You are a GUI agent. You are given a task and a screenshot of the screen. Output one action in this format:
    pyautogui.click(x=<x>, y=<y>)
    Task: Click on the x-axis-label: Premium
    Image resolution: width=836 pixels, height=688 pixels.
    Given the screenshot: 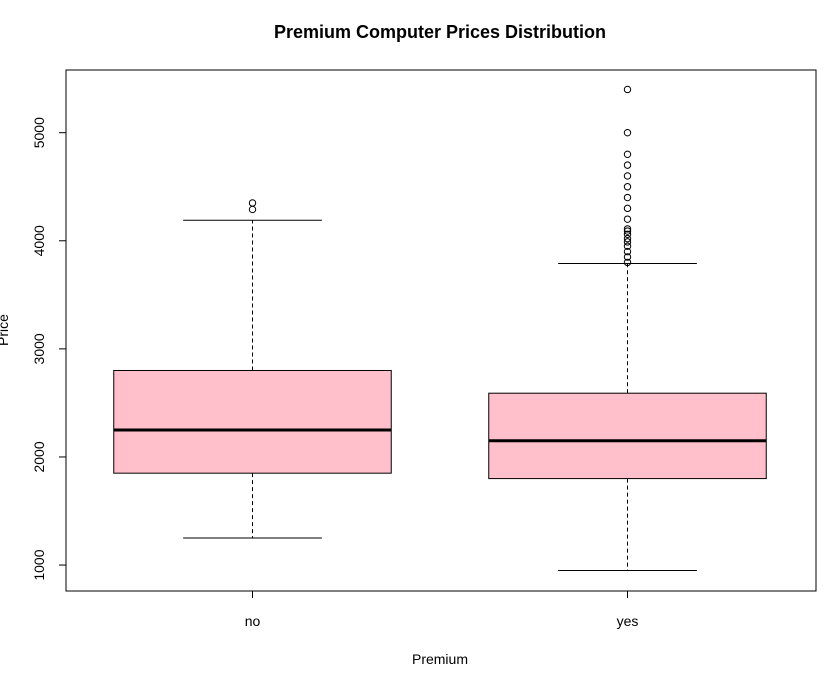 What is the action you would take?
    pyautogui.click(x=440, y=659)
    